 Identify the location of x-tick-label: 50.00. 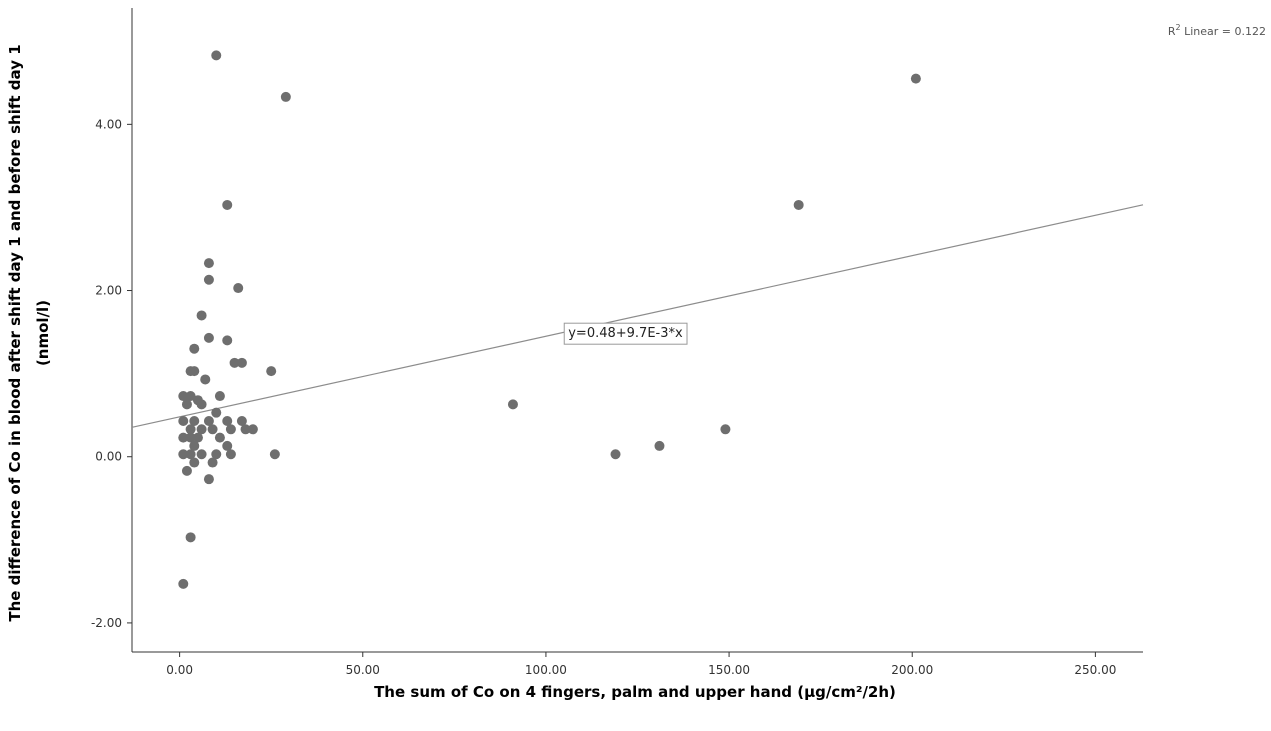
(363, 670).